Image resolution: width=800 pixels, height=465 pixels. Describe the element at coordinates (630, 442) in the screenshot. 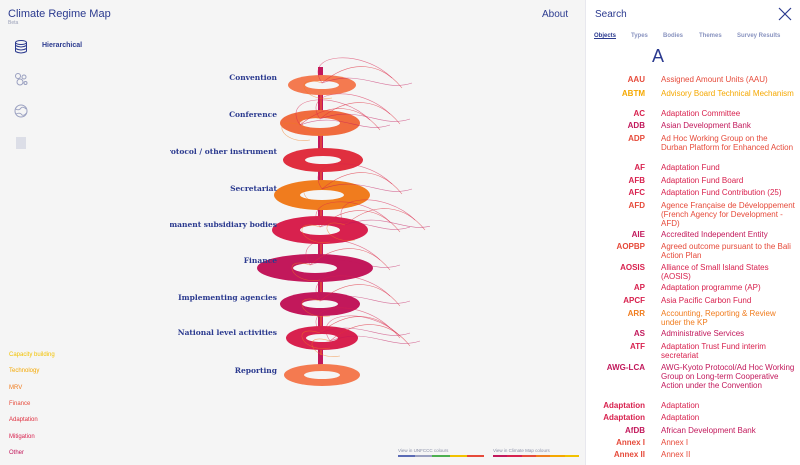

I see `item-abbreviation: Annex I` at that location.